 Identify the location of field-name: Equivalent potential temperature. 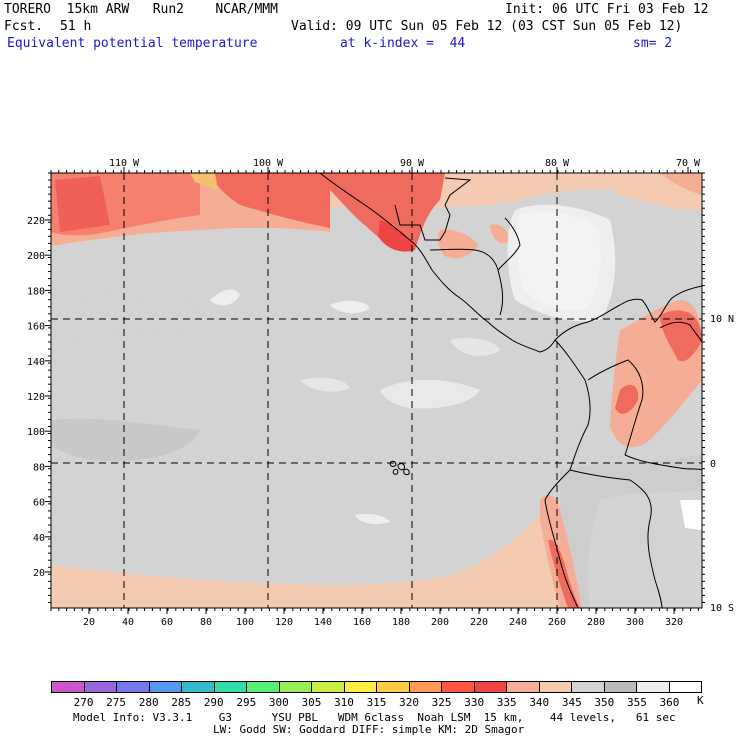
(132, 43).